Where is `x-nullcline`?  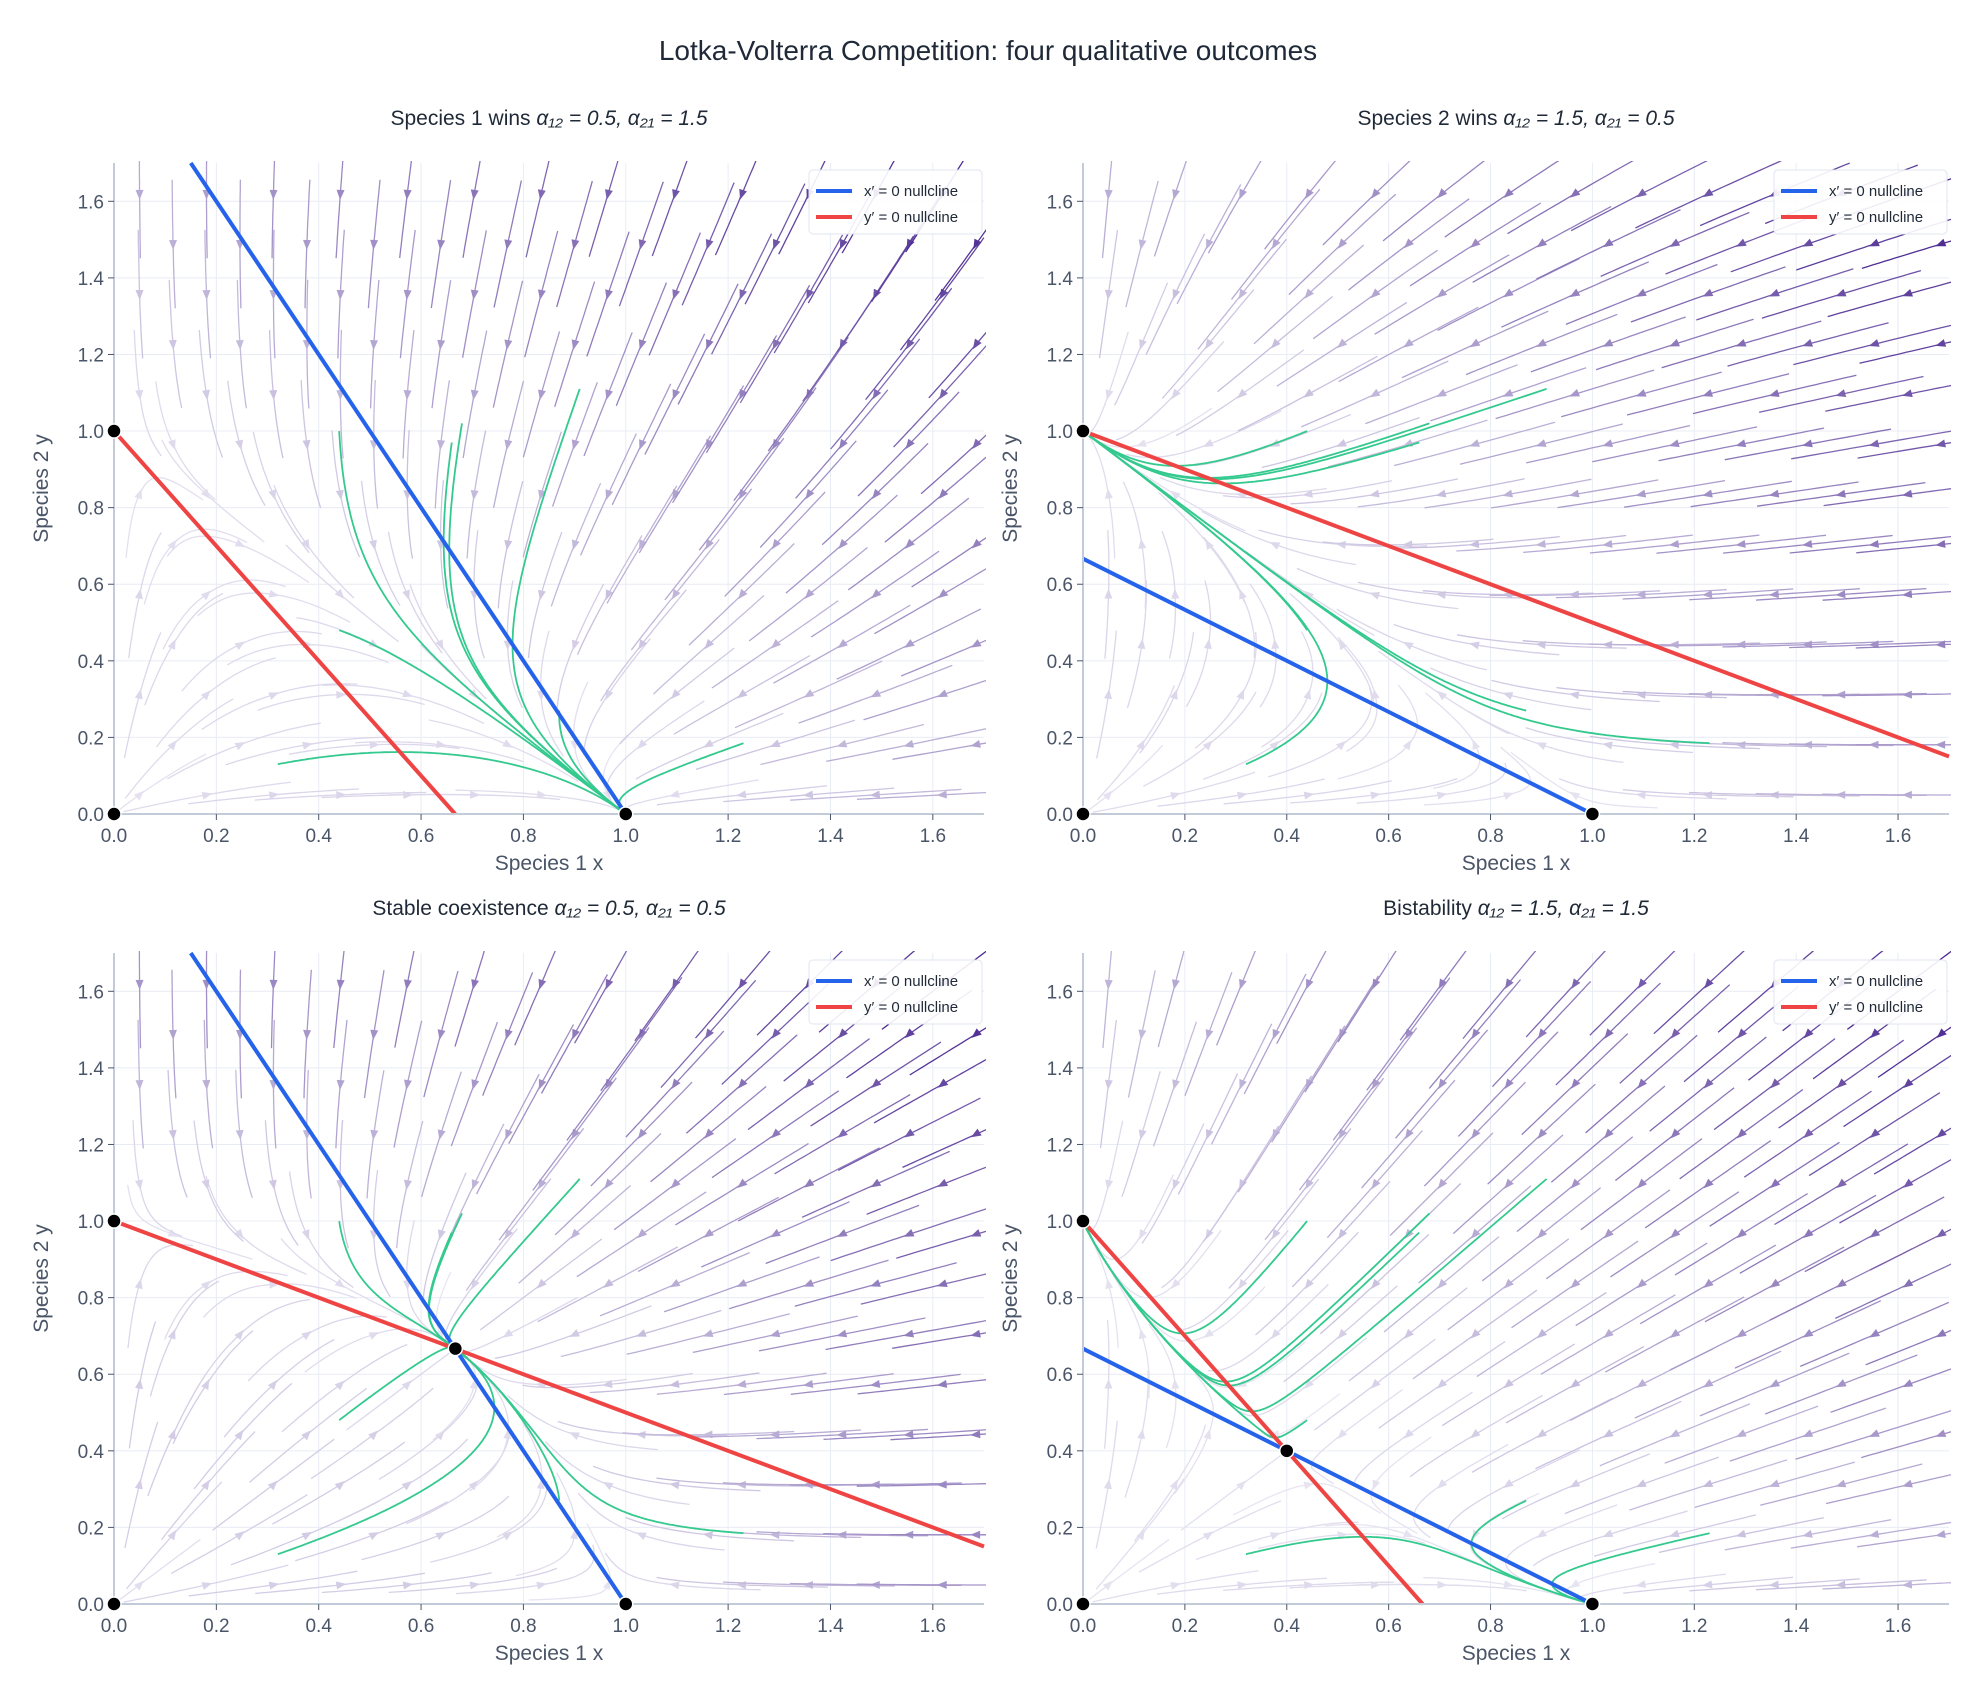 x-nullcline is located at coordinates (1338, 686).